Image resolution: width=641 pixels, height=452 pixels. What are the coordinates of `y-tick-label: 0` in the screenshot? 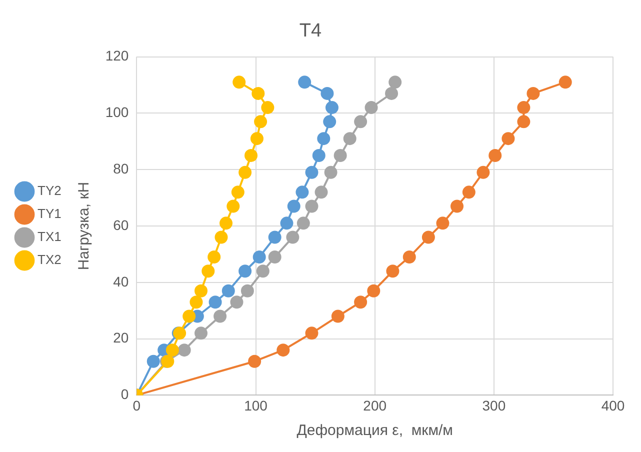 It's located at (124, 394).